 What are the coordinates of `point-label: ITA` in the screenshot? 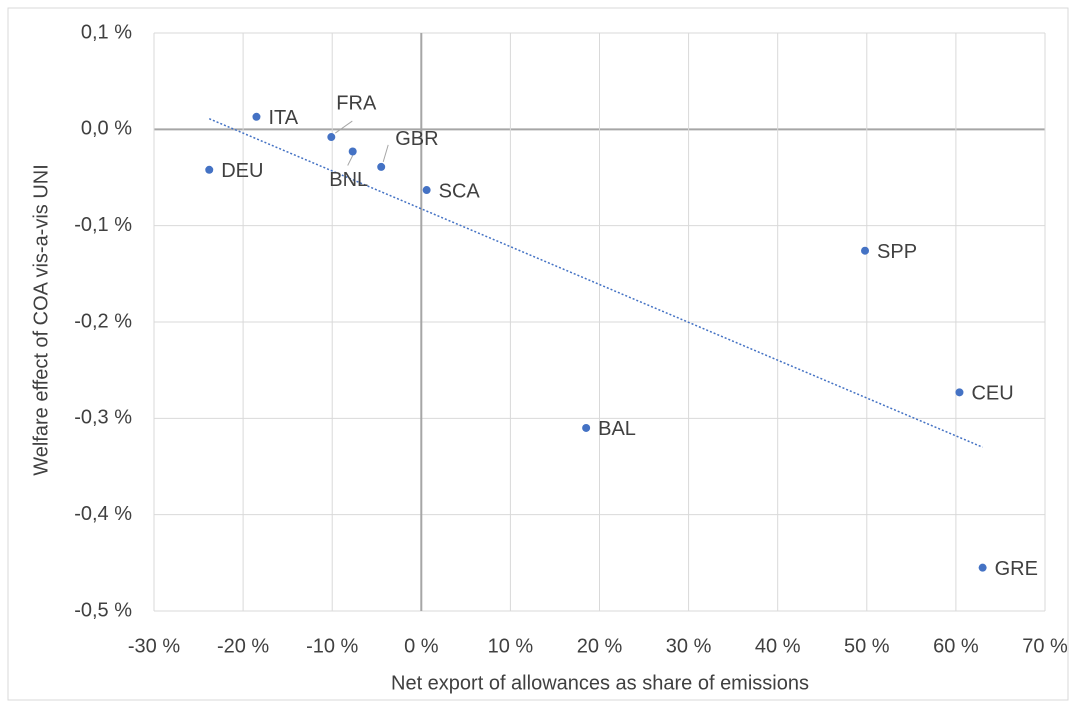 It's located at (283, 118).